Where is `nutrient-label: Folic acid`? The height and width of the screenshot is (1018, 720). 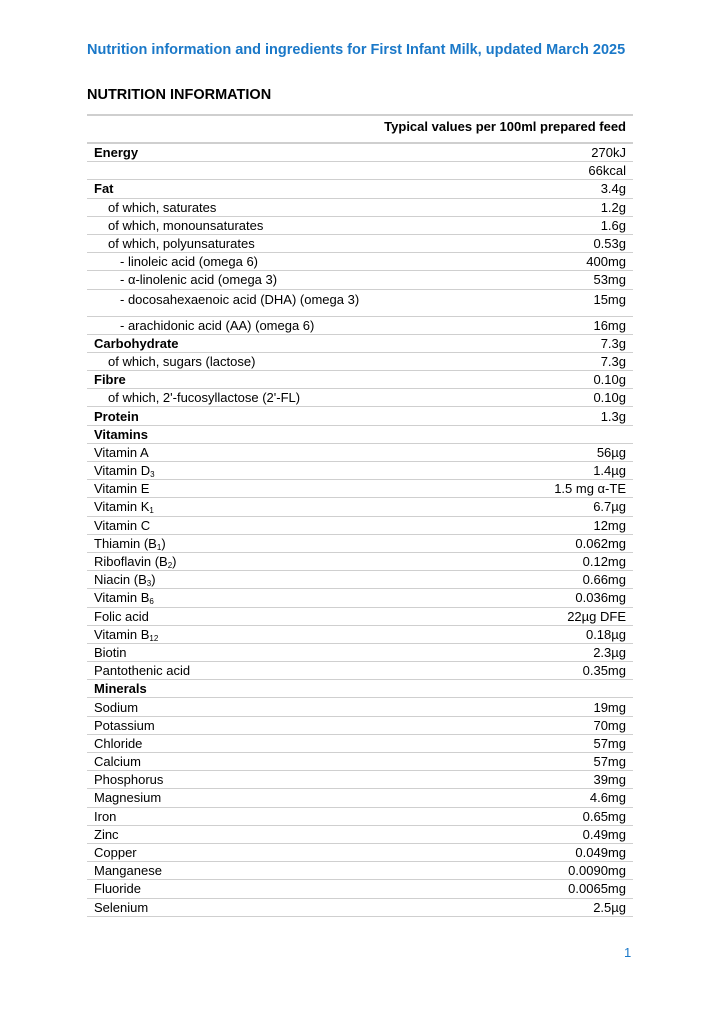 nutrient-label: Folic acid is located at coordinates (121, 616).